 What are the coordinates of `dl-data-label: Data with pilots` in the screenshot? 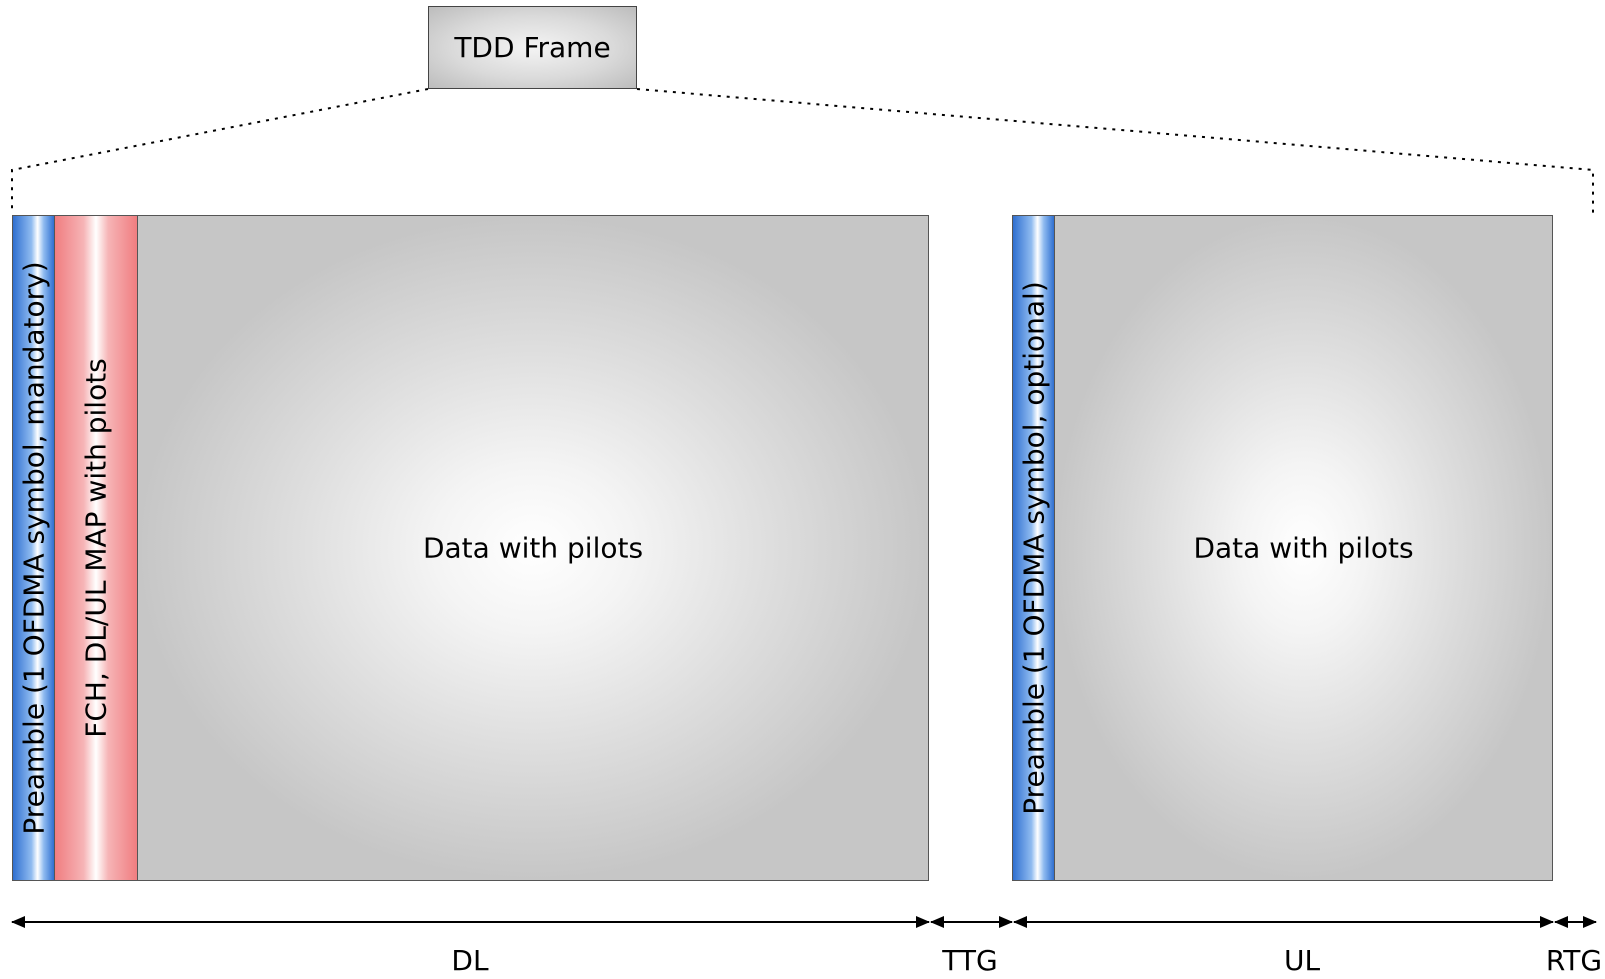 It's located at (533, 548).